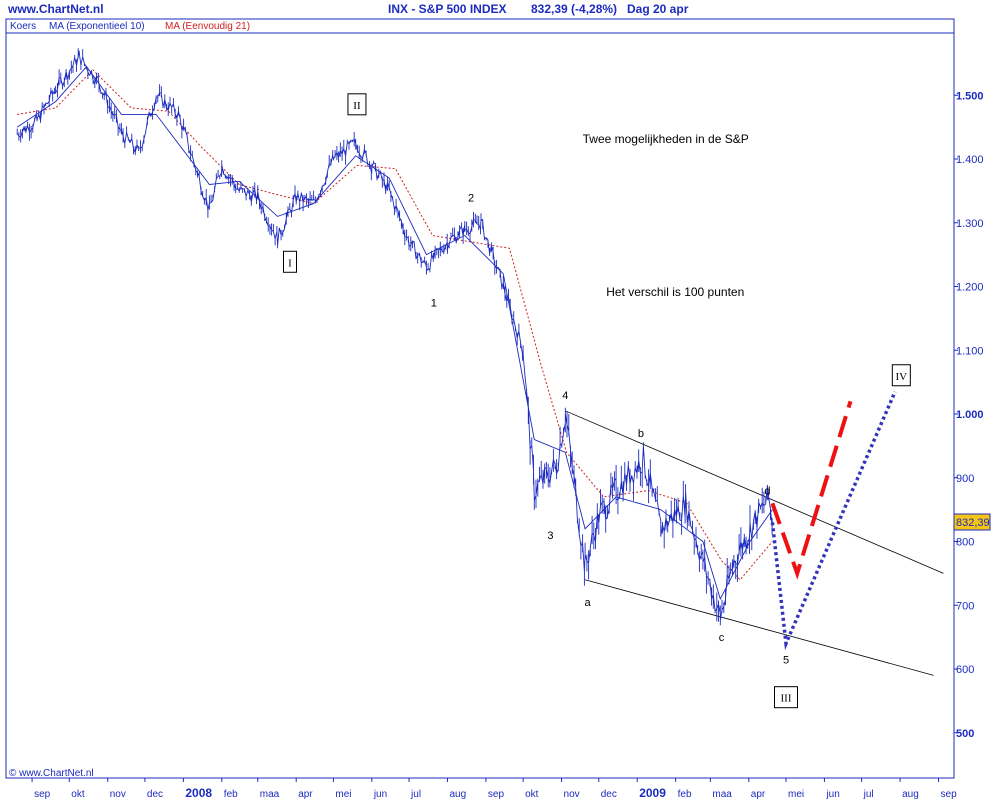 This screenshot has width=1000, height=800. Describe the element at coordinates (759, 627) in the screenshot. I see `lower-channel-trendline` at that location.